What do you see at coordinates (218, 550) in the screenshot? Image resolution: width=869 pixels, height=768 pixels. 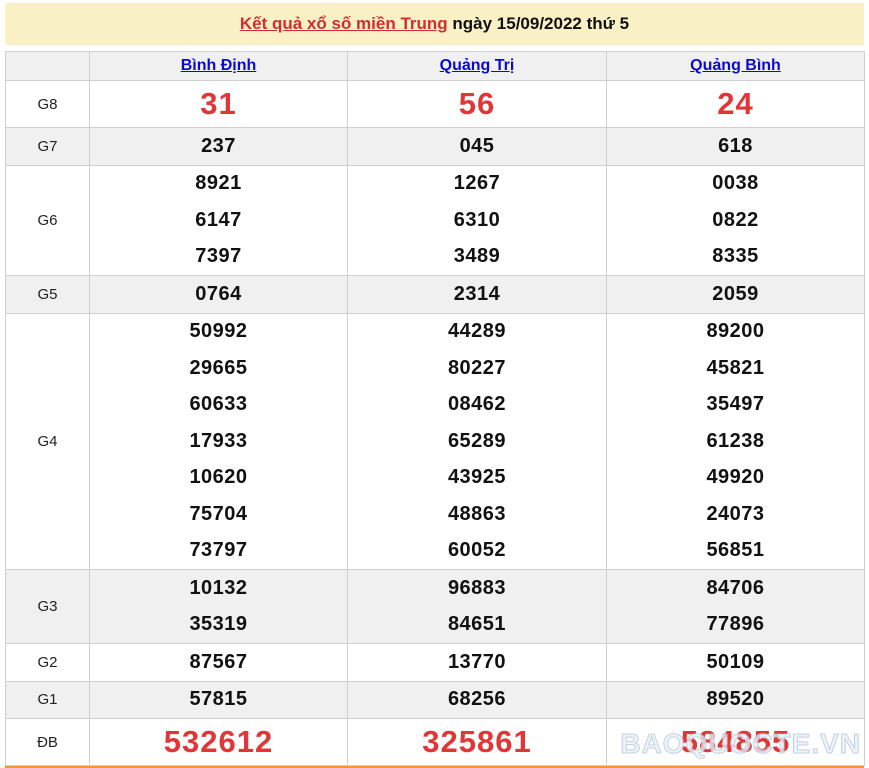 I see `prize-number: 73797` at bounding box center [218, 550].